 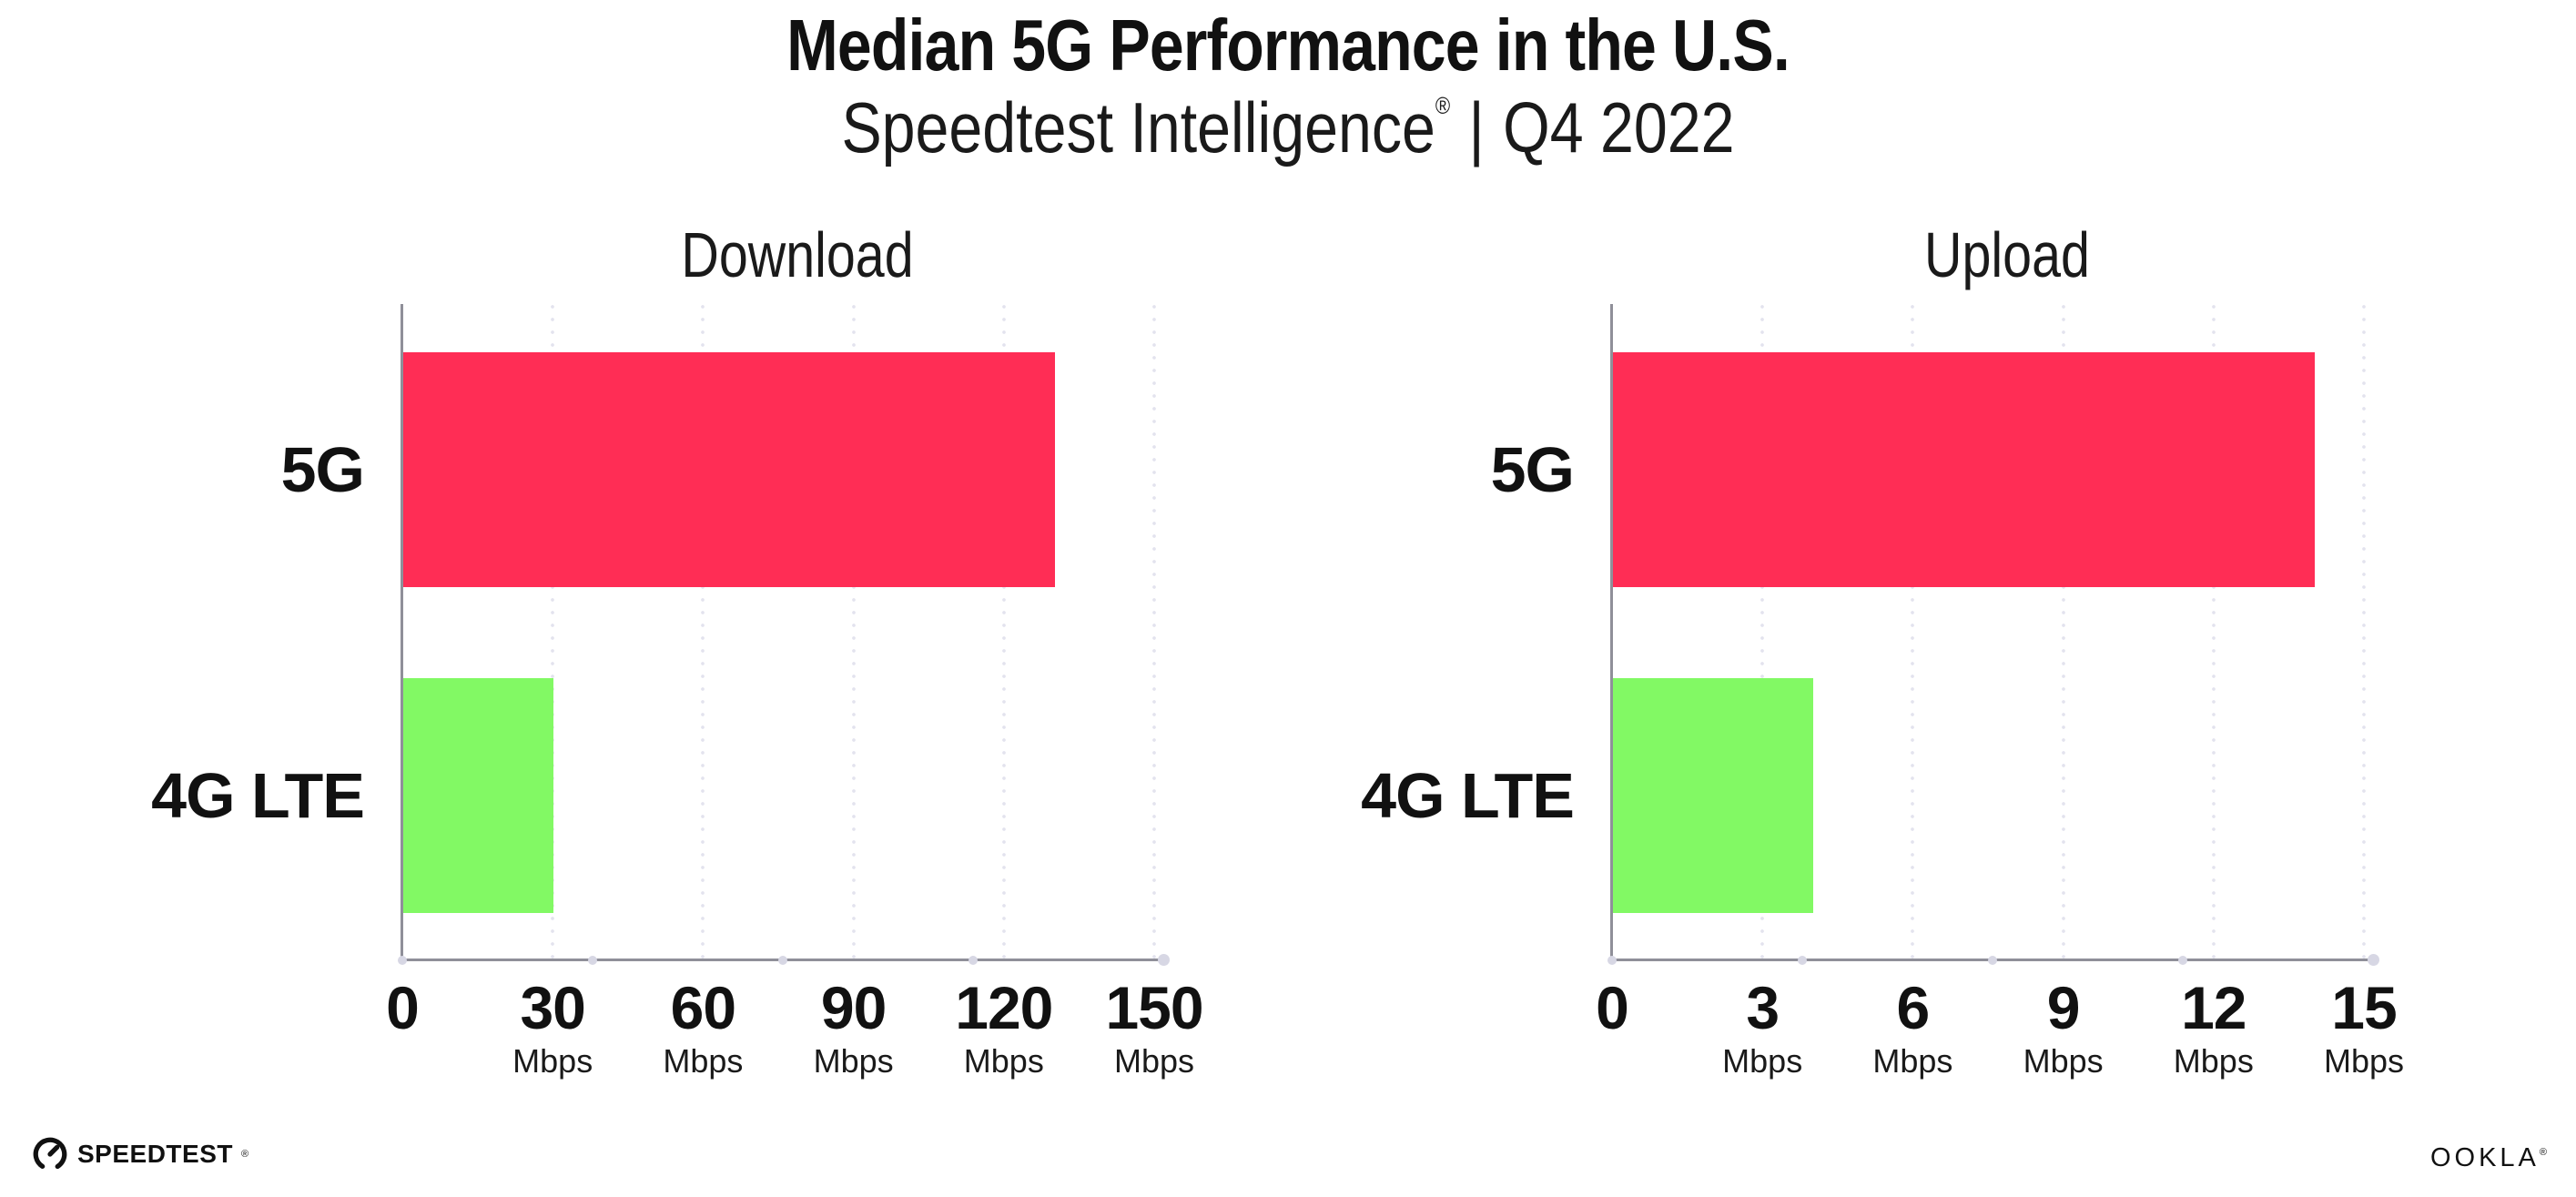 What do you see at coordinates (244, 1154) in the screenshot?
I see `speedtest-registered-mark: ®` at bounding box center [244, 1154].